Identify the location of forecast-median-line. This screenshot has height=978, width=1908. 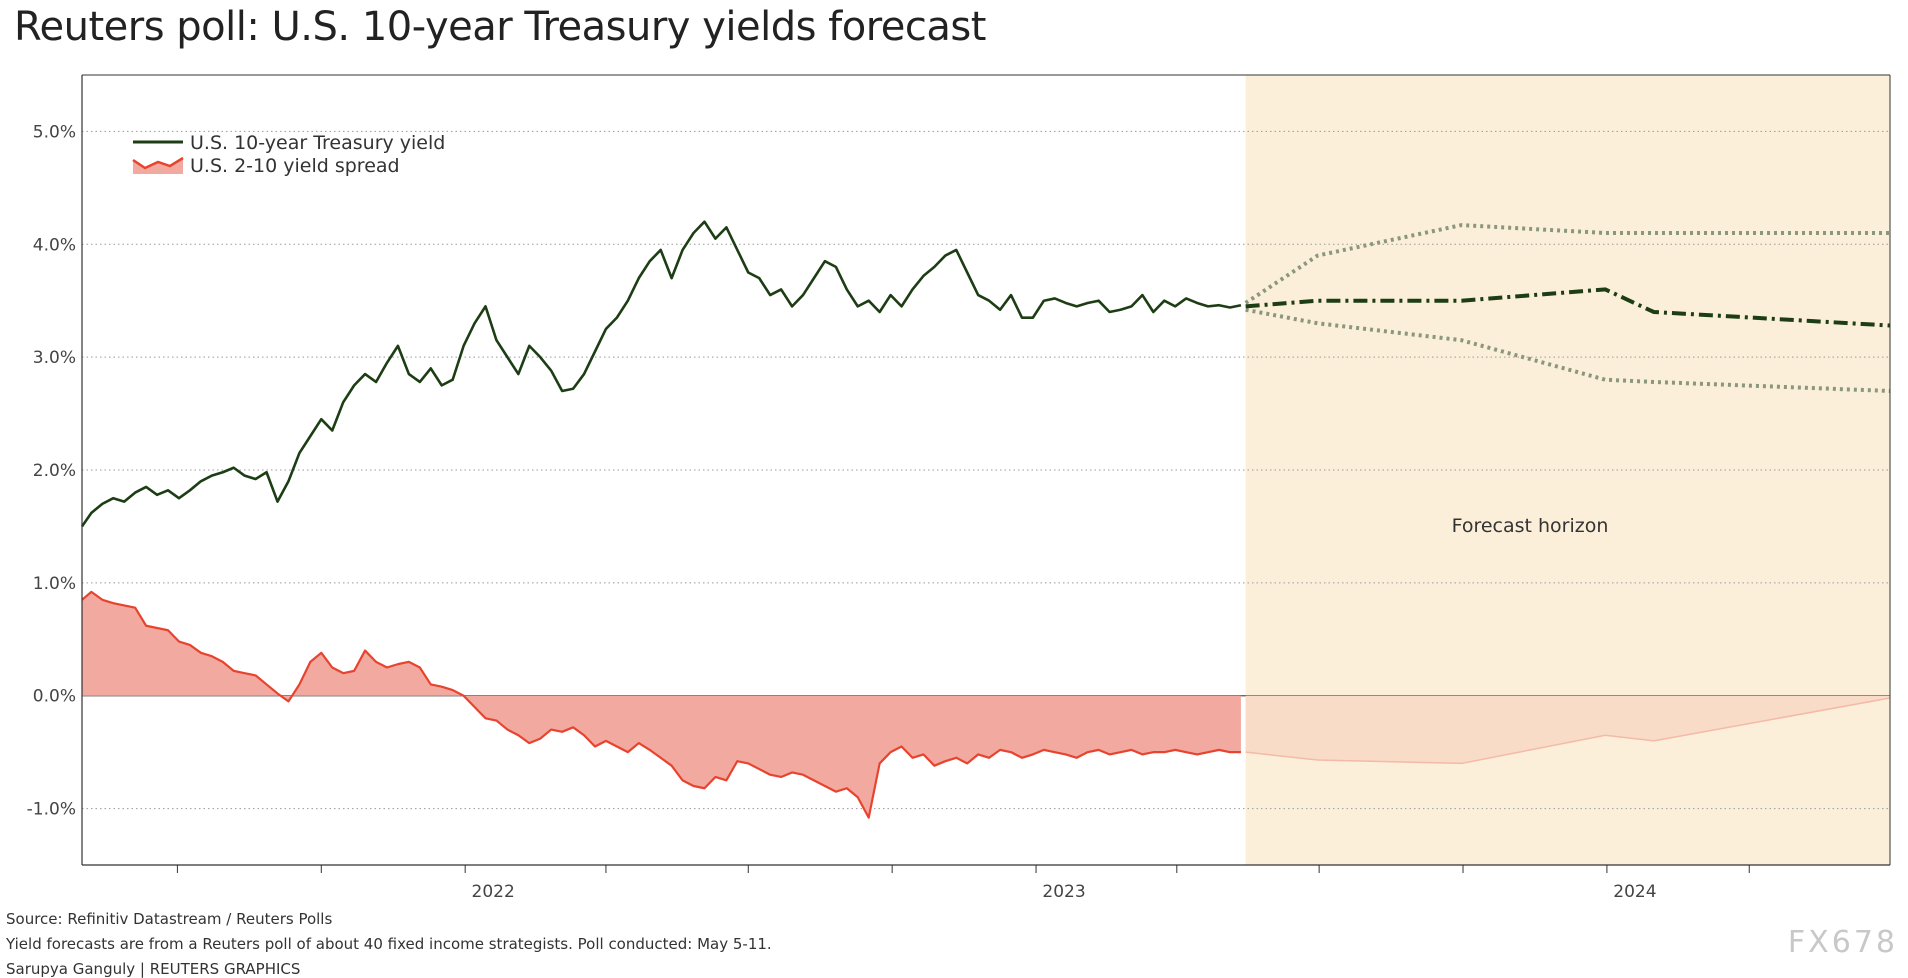
(1568, 307).